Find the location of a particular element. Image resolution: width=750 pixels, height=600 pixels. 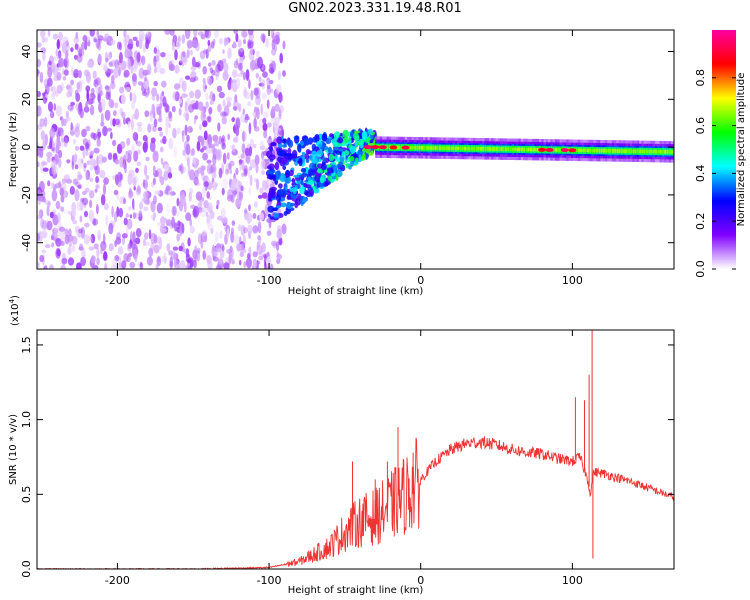

y-axis-label: Frequency (Hz) is located at coordinates (13, 150).